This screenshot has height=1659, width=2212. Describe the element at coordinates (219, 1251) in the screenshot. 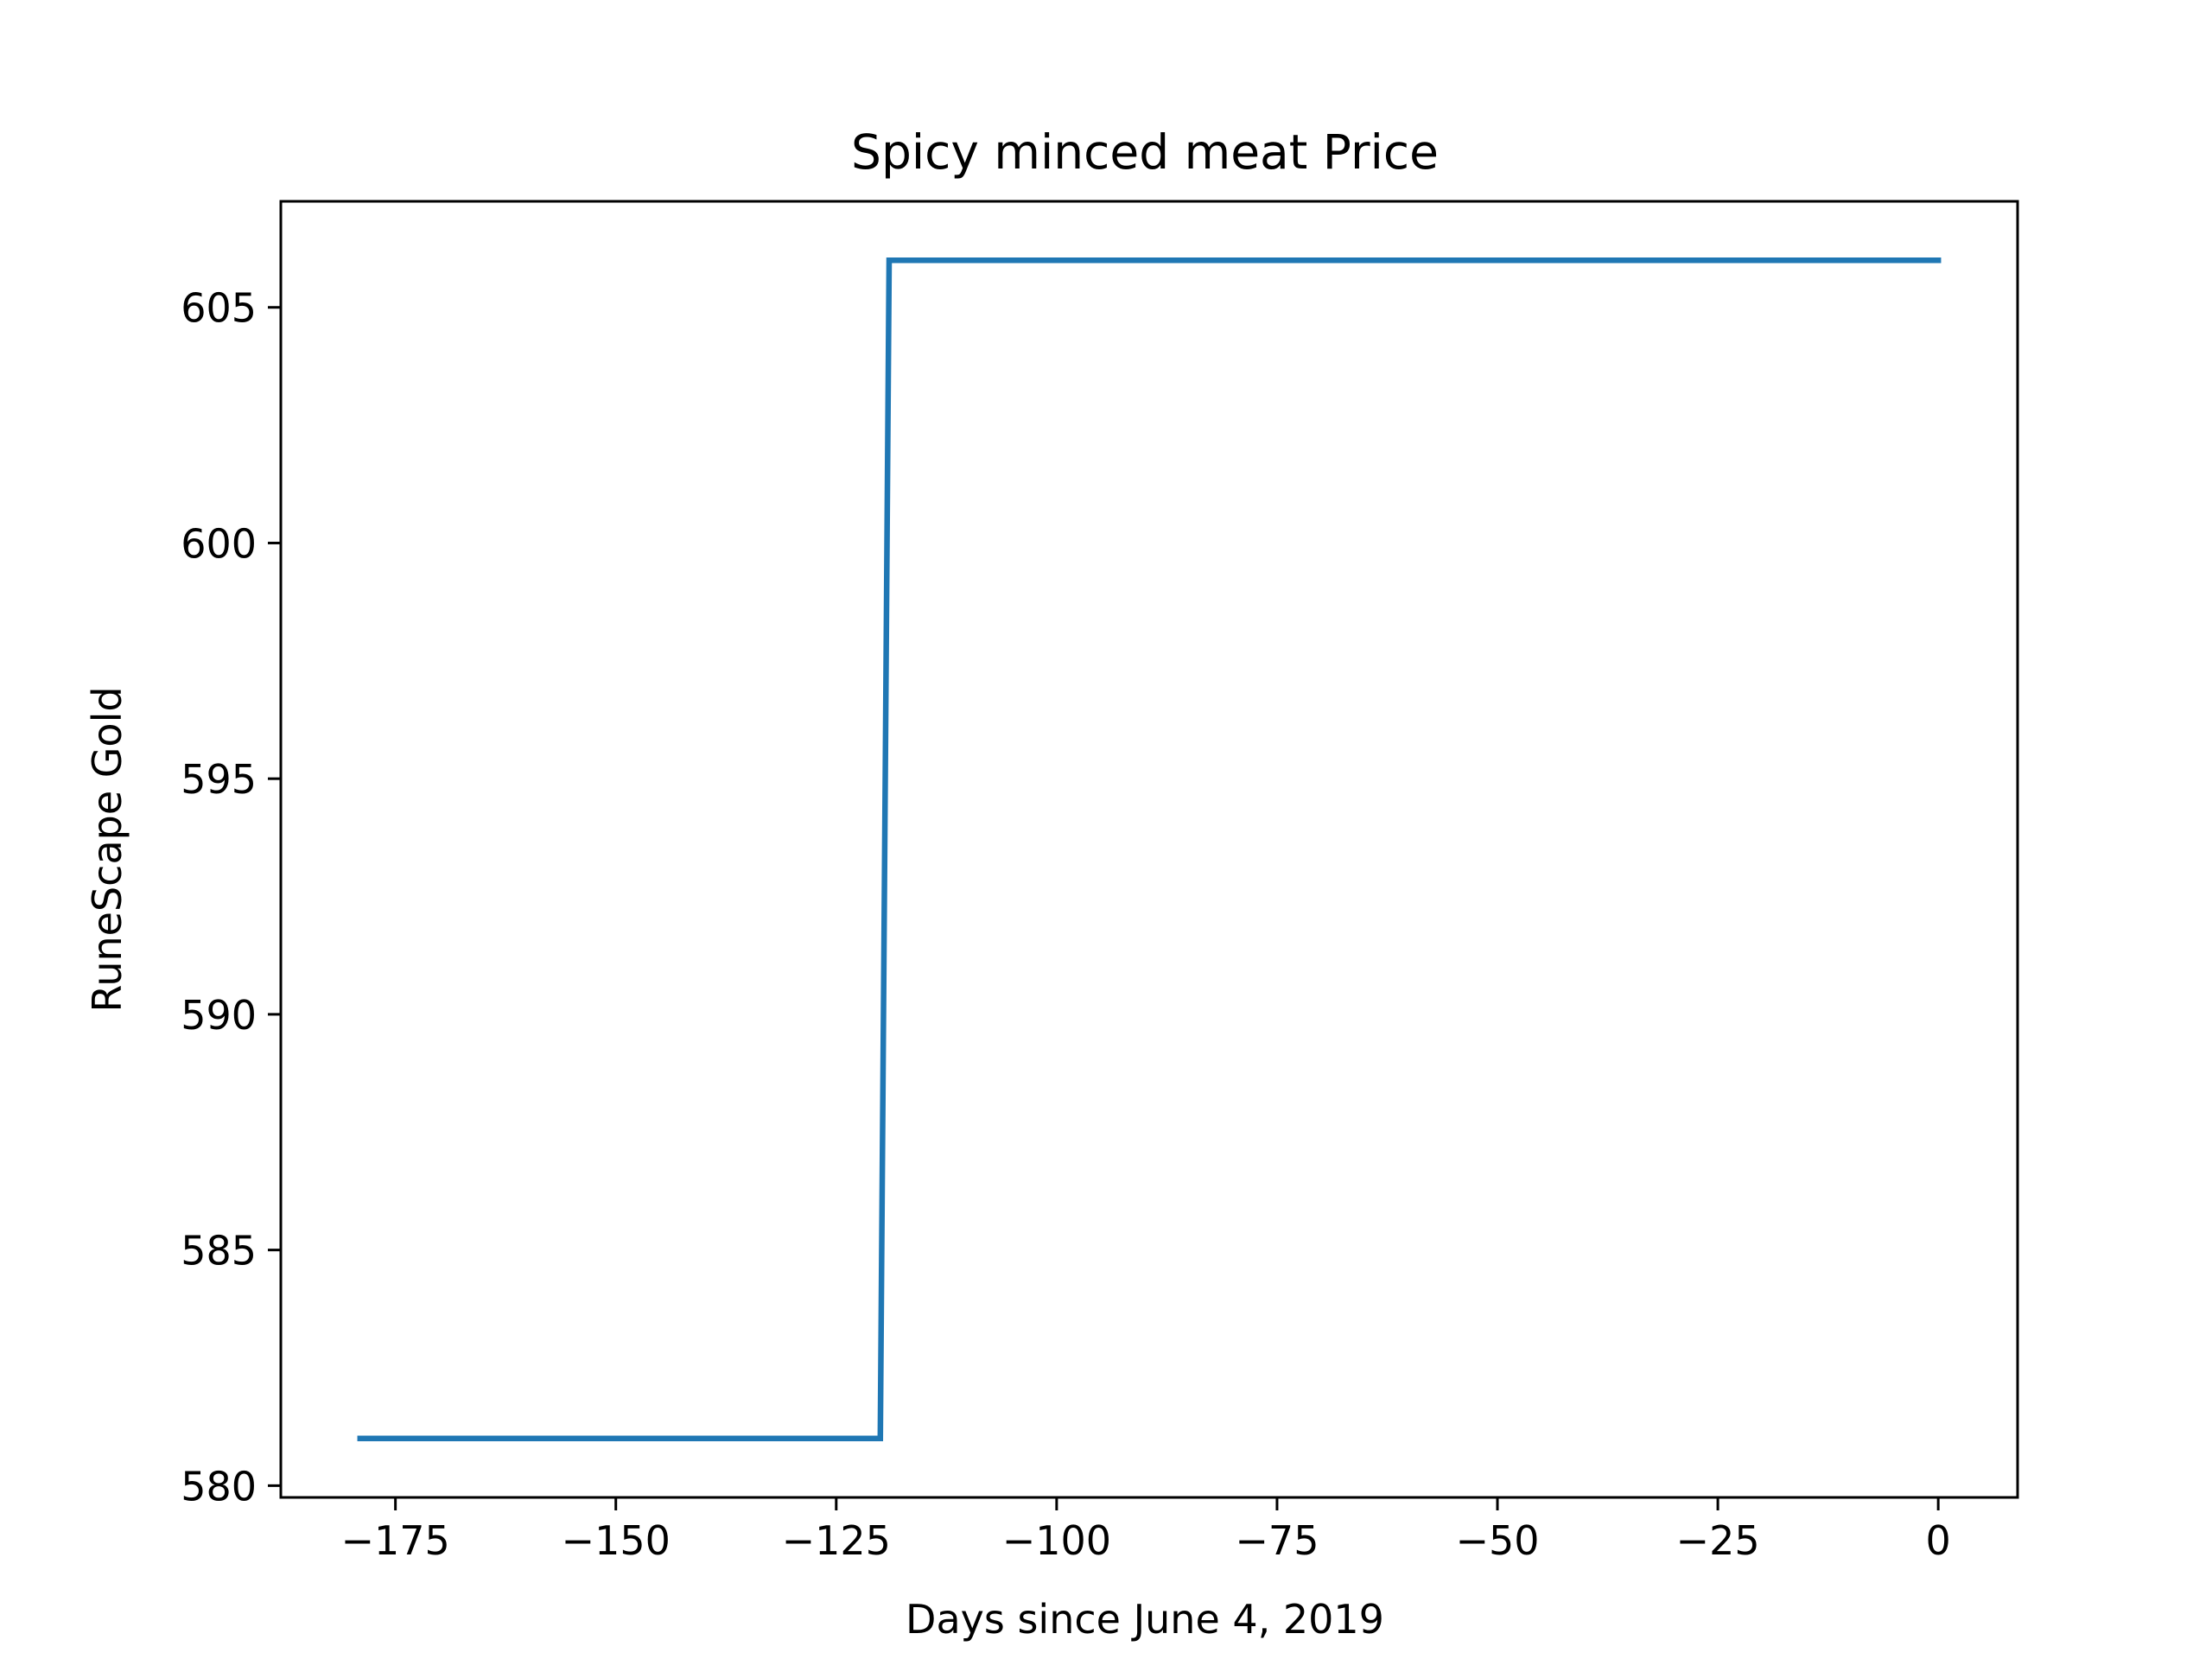

I see `y-tick-label: 585` at that location.